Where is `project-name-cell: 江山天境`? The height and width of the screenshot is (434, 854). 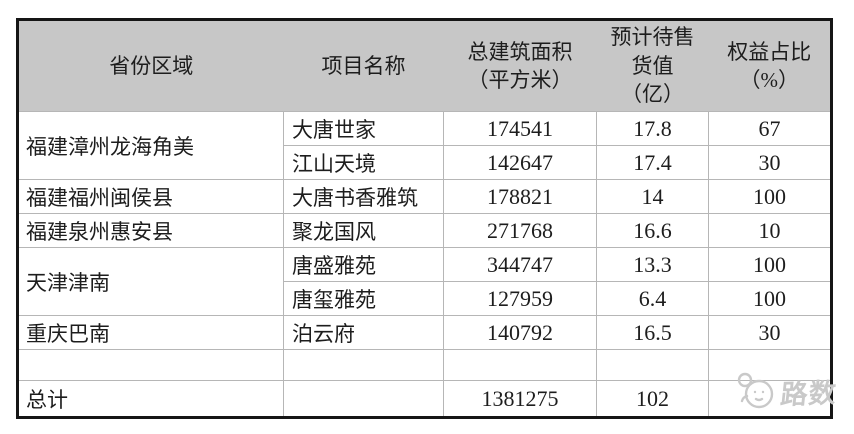 project-name-cell: 江山天境 is located at coordinates (363, 162).